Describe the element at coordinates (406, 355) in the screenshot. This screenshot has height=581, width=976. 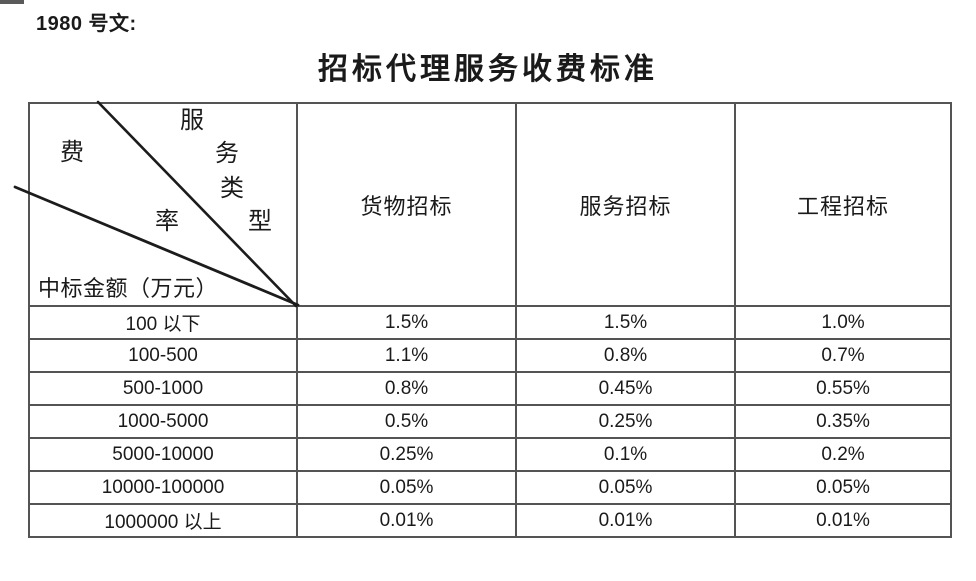
I see `goods-rate-cell: 1.1%` at that location.